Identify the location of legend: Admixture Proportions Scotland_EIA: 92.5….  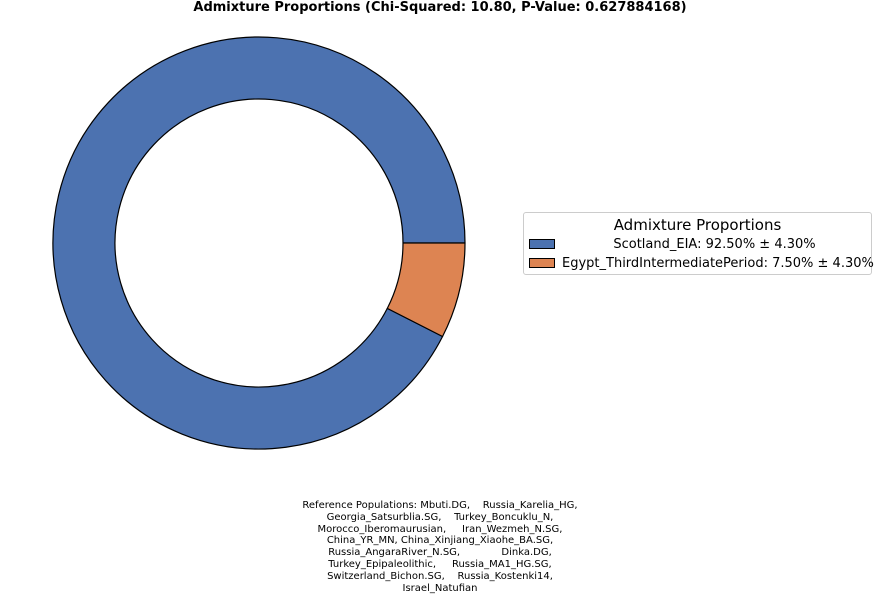
(698, 243).